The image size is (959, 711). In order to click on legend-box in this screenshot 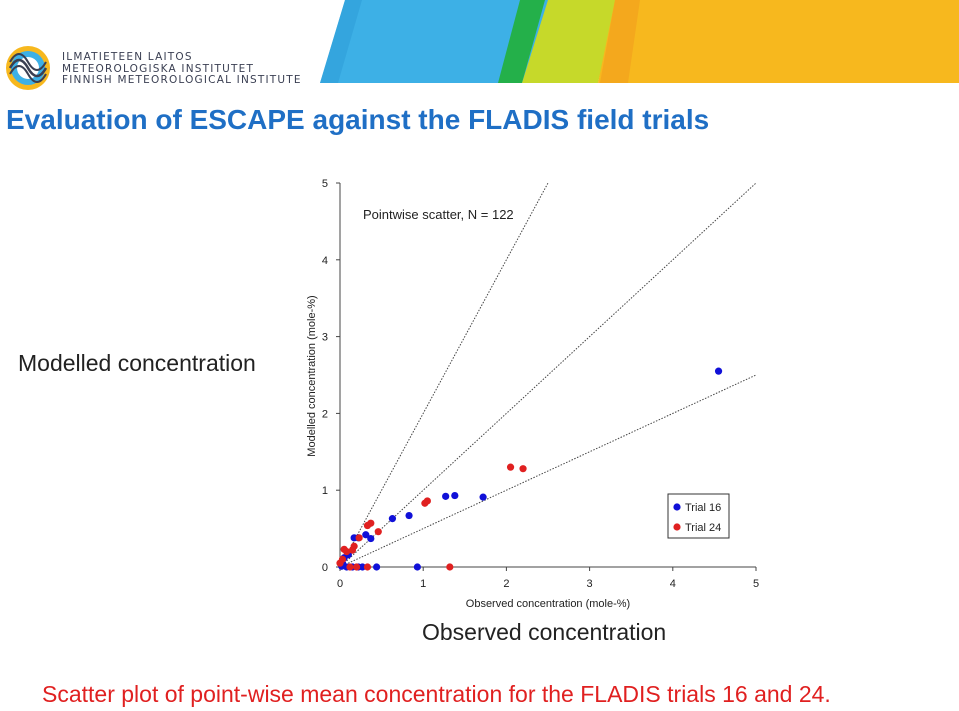, I will do `click(698, 516)`.